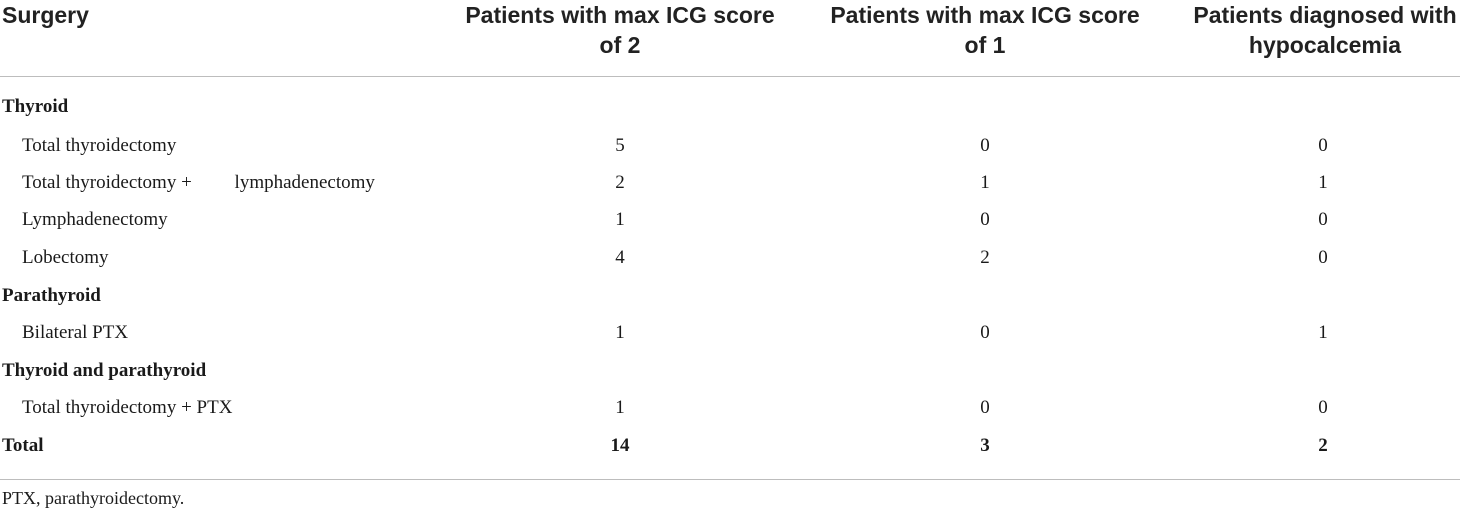 The height and width of the screenshot is (513, 1460). I want to click on header-surgery: Surgery, so click(45, 15).